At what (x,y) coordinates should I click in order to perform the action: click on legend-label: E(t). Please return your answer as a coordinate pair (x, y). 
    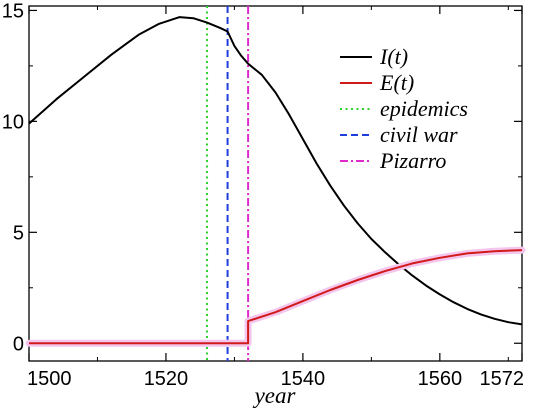
    Looking at the image, I should click on (396, 82).